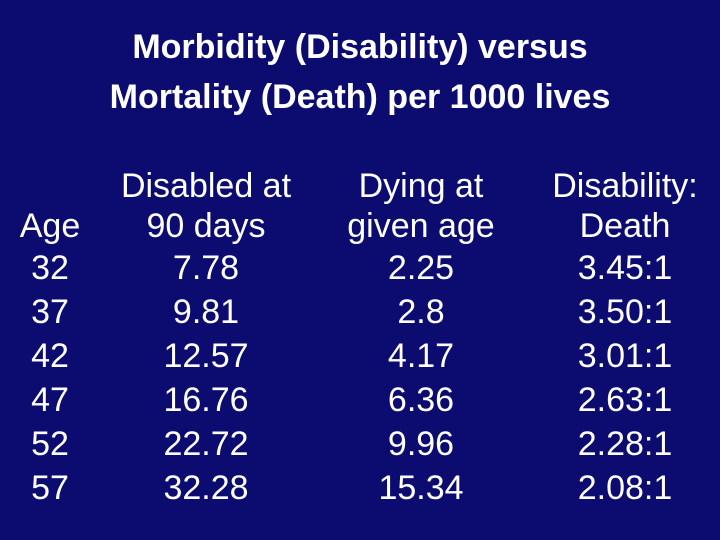  I want to click on disabled-cell: 9.81, so click(206, 312).